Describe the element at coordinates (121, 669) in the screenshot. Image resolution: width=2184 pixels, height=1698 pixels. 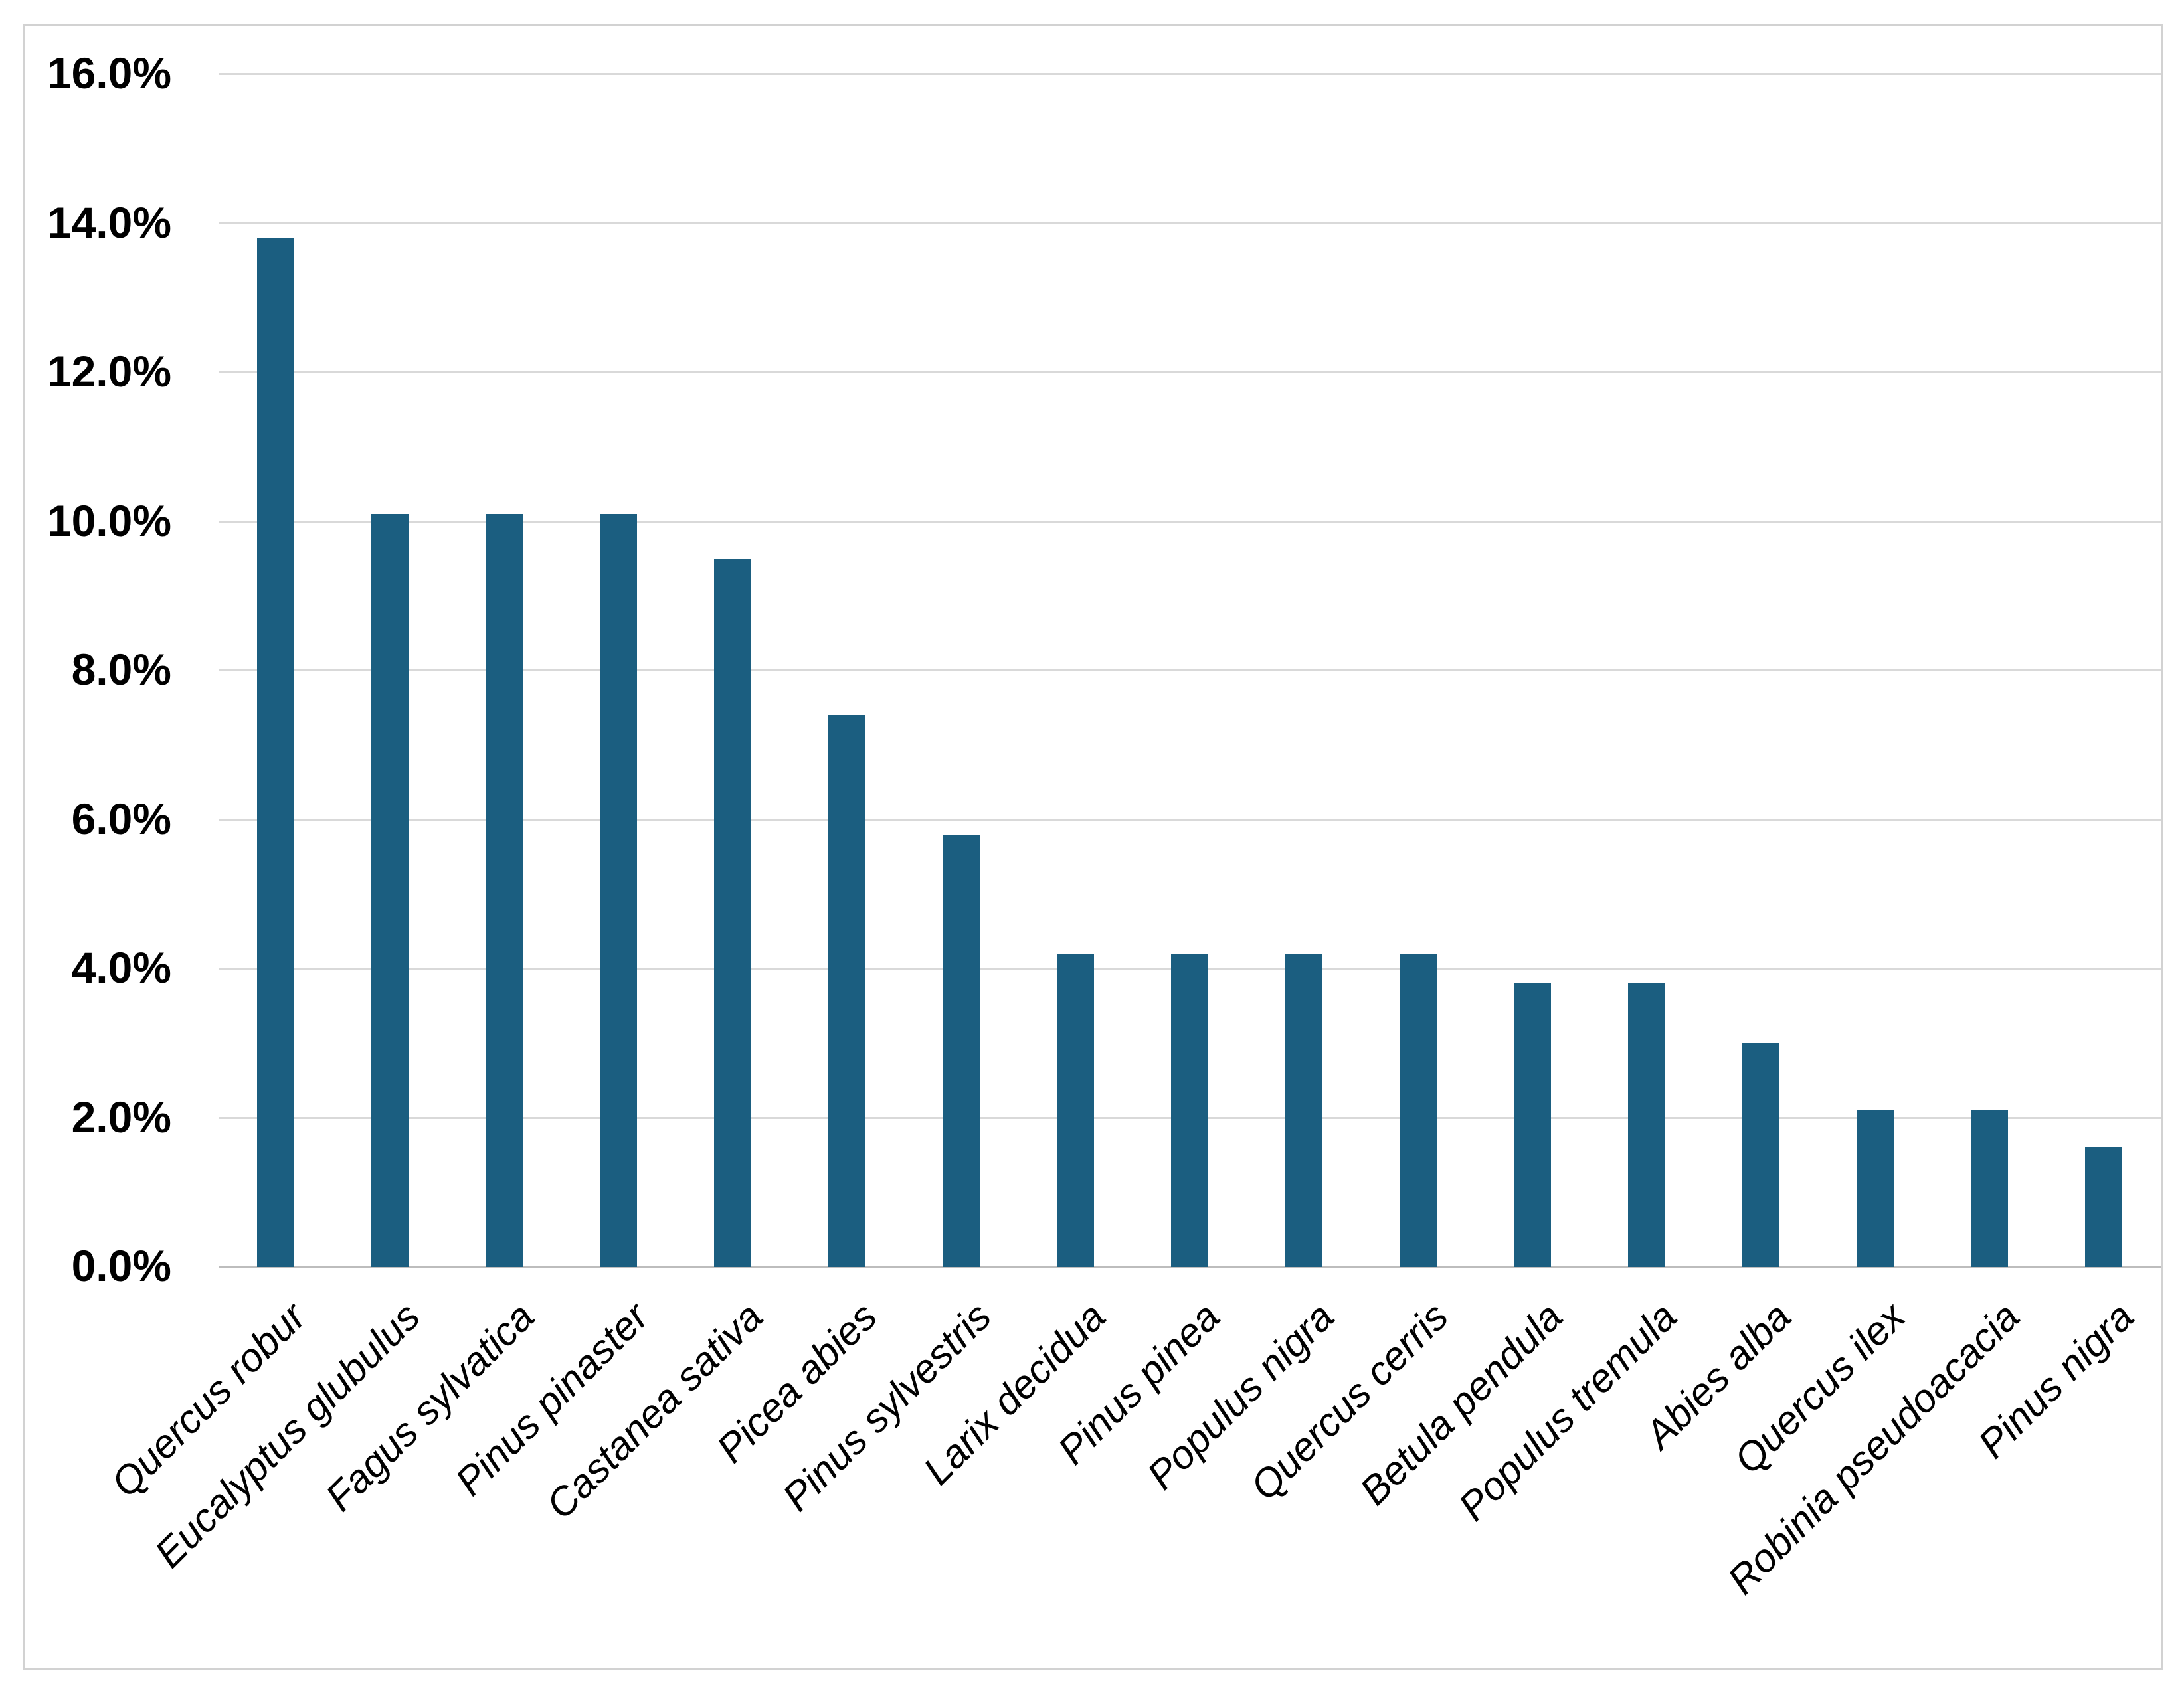
I see `y-tick-label: 8.0%` at that location.